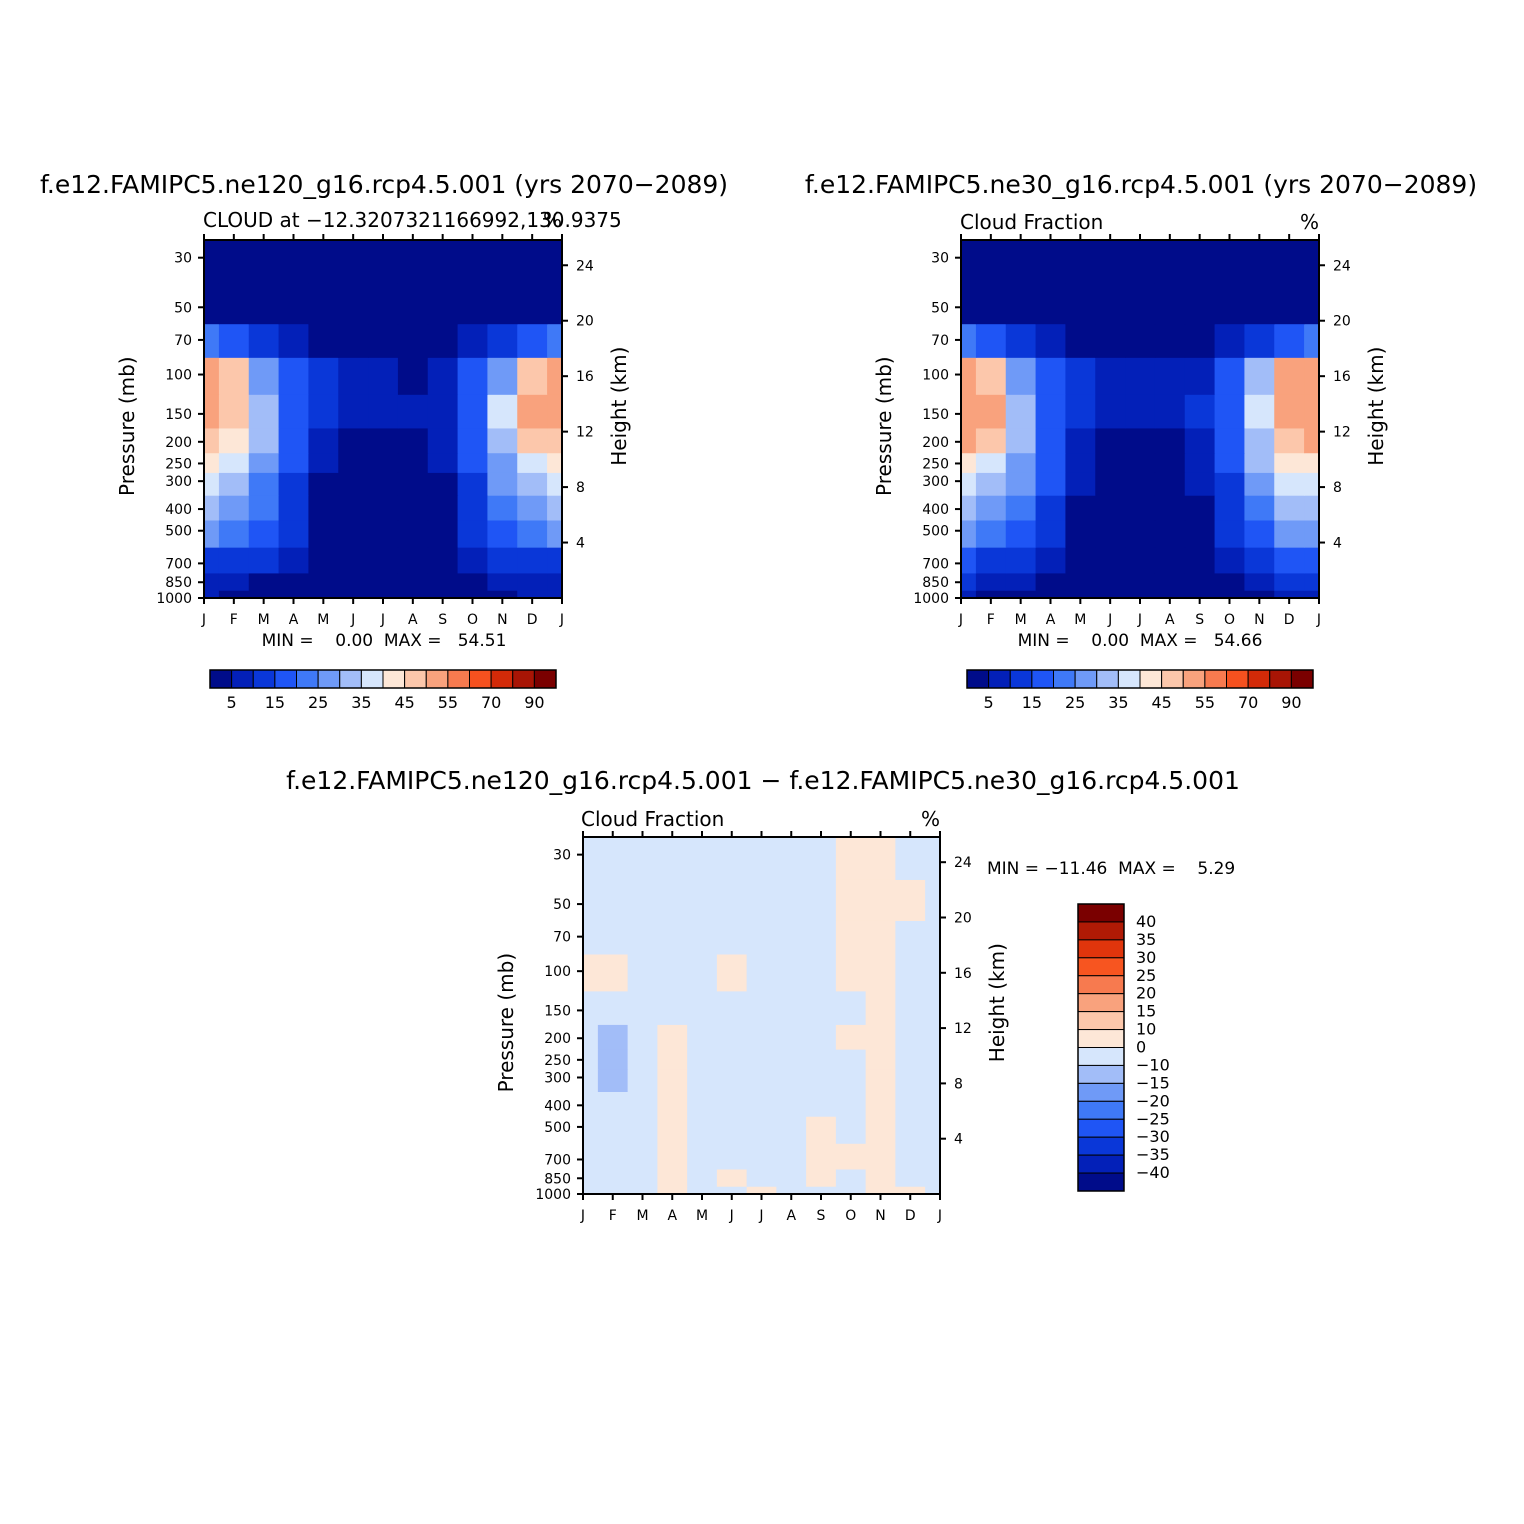  I want to click on colorbar-label: −40, so click(1153, 1172).